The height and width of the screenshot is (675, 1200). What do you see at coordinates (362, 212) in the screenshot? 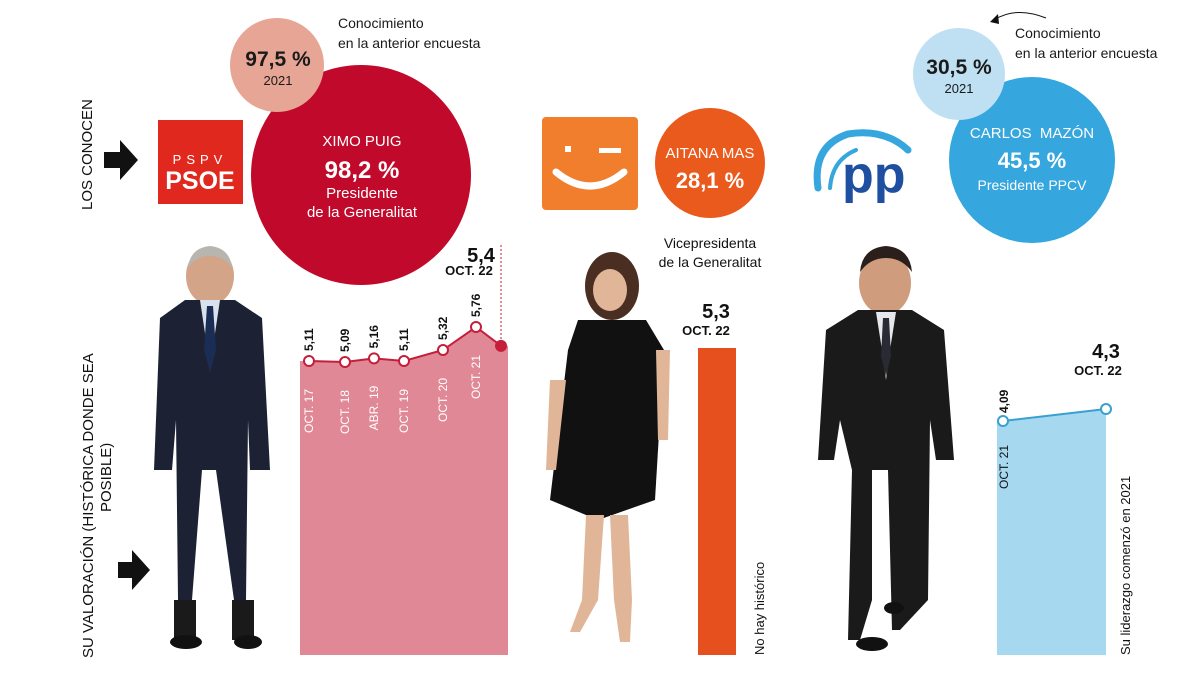
I see `role-puig-2: de la Generalitat` at bounding box center [362, 212].